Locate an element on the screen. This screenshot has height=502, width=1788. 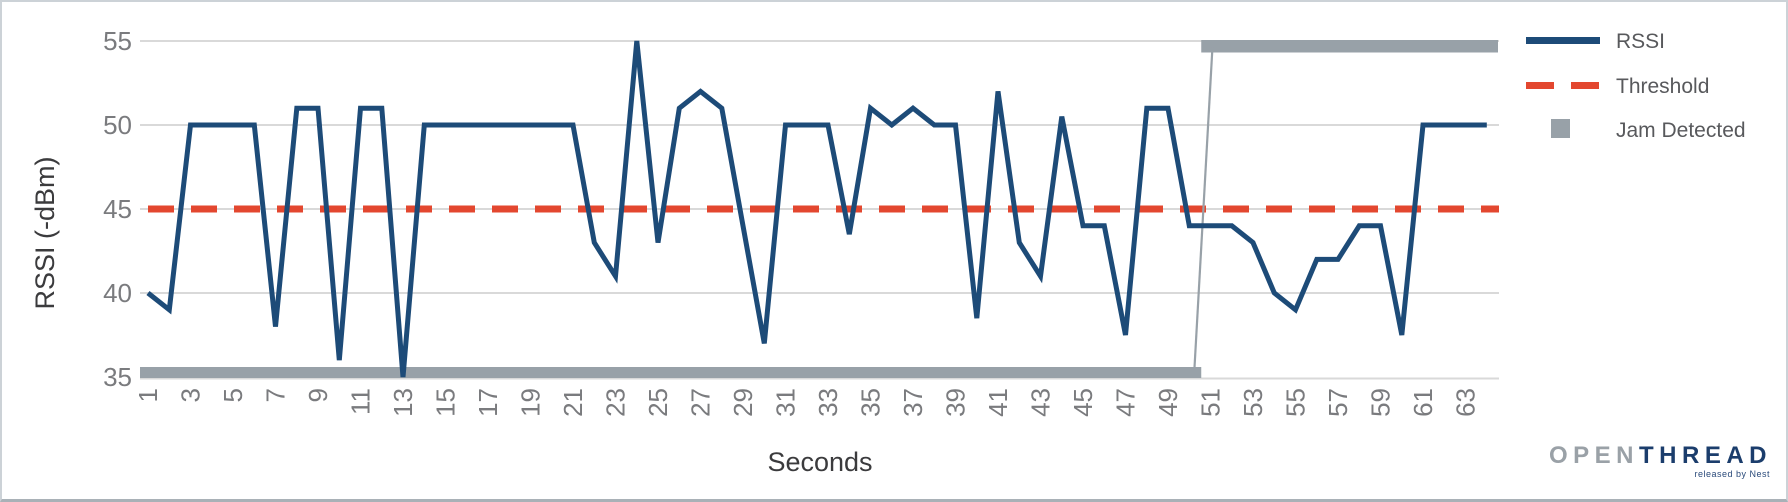
logo-tagline: released by Nest is located at coordinates (1732, 474).